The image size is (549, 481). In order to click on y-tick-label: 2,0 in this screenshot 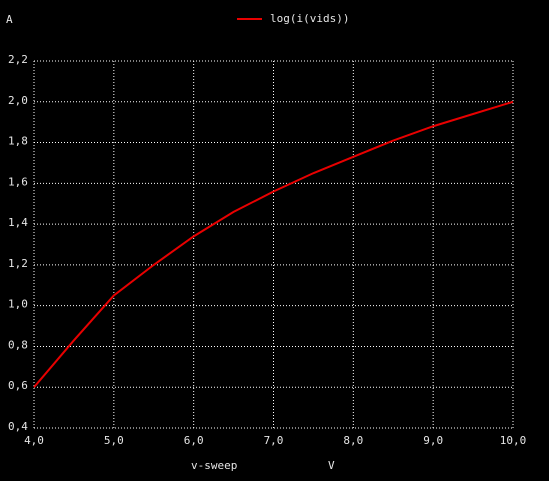, I will do `click(18, 100)`.